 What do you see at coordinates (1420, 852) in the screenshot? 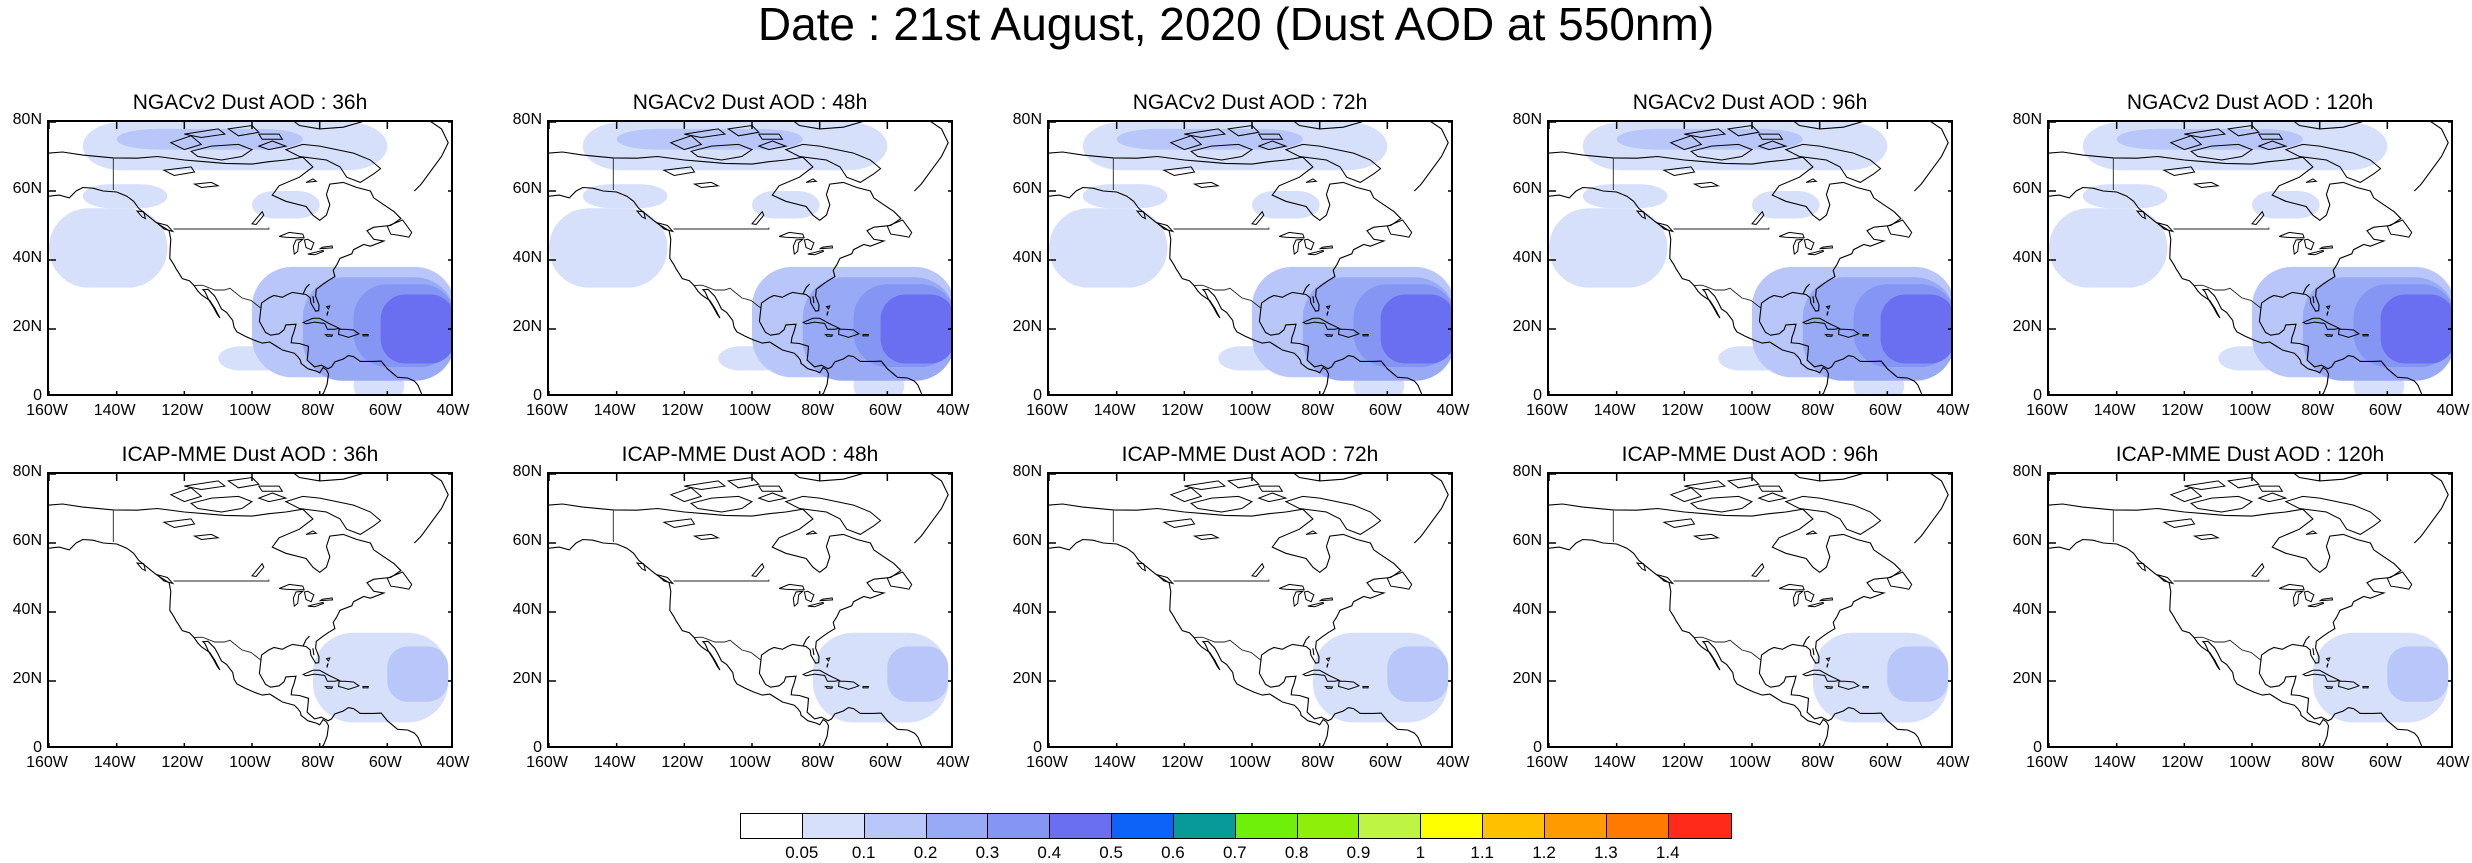
I see `colorbar-label: 1` at bounding box center [1420, 852].